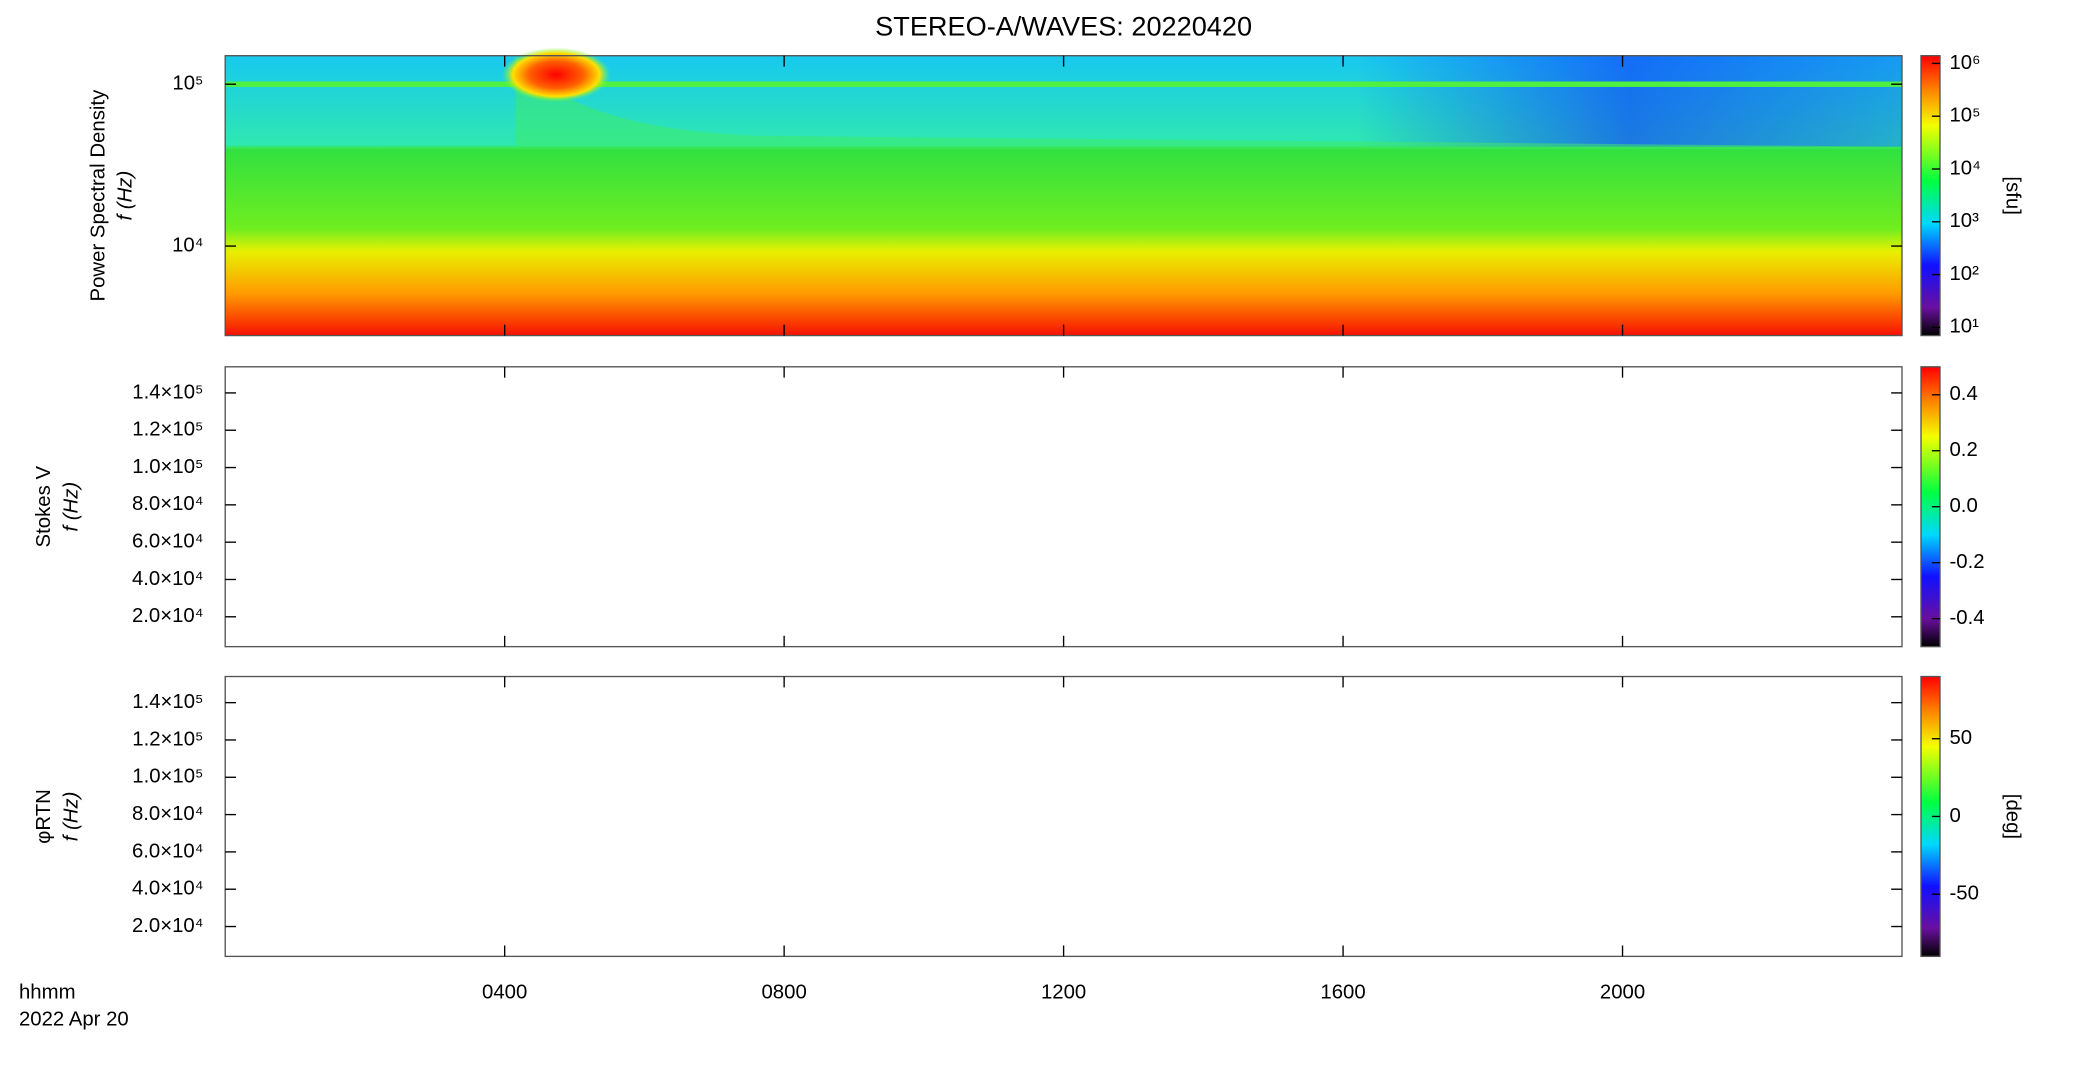  I want to click on colorbar, so click(1930, 196).